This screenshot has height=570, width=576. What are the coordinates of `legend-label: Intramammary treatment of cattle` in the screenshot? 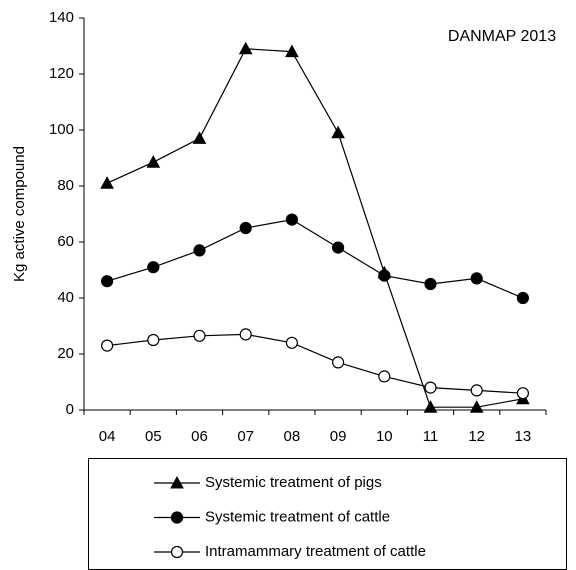 It's located at (315, 551).